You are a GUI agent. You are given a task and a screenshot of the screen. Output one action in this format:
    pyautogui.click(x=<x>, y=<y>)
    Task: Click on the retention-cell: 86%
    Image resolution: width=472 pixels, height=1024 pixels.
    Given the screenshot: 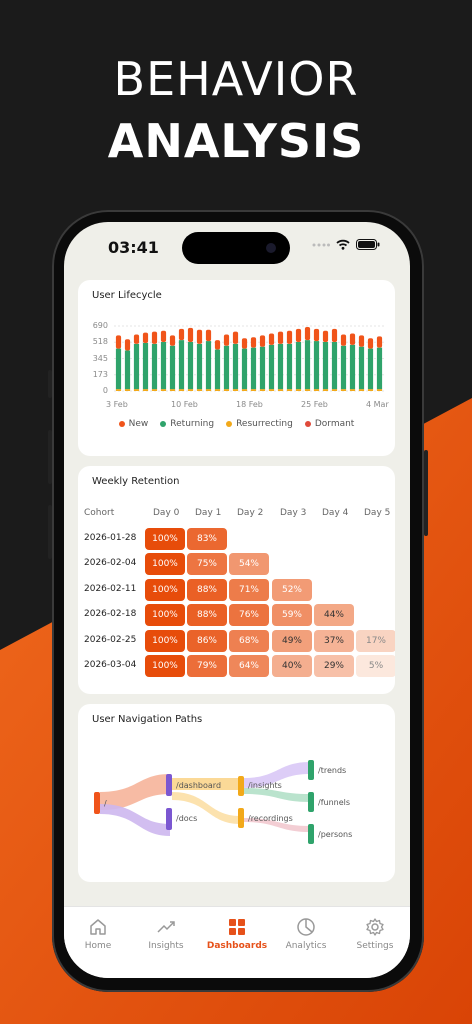 What is the action you would take?
    pyautogui.click(x=207, y=640)
    